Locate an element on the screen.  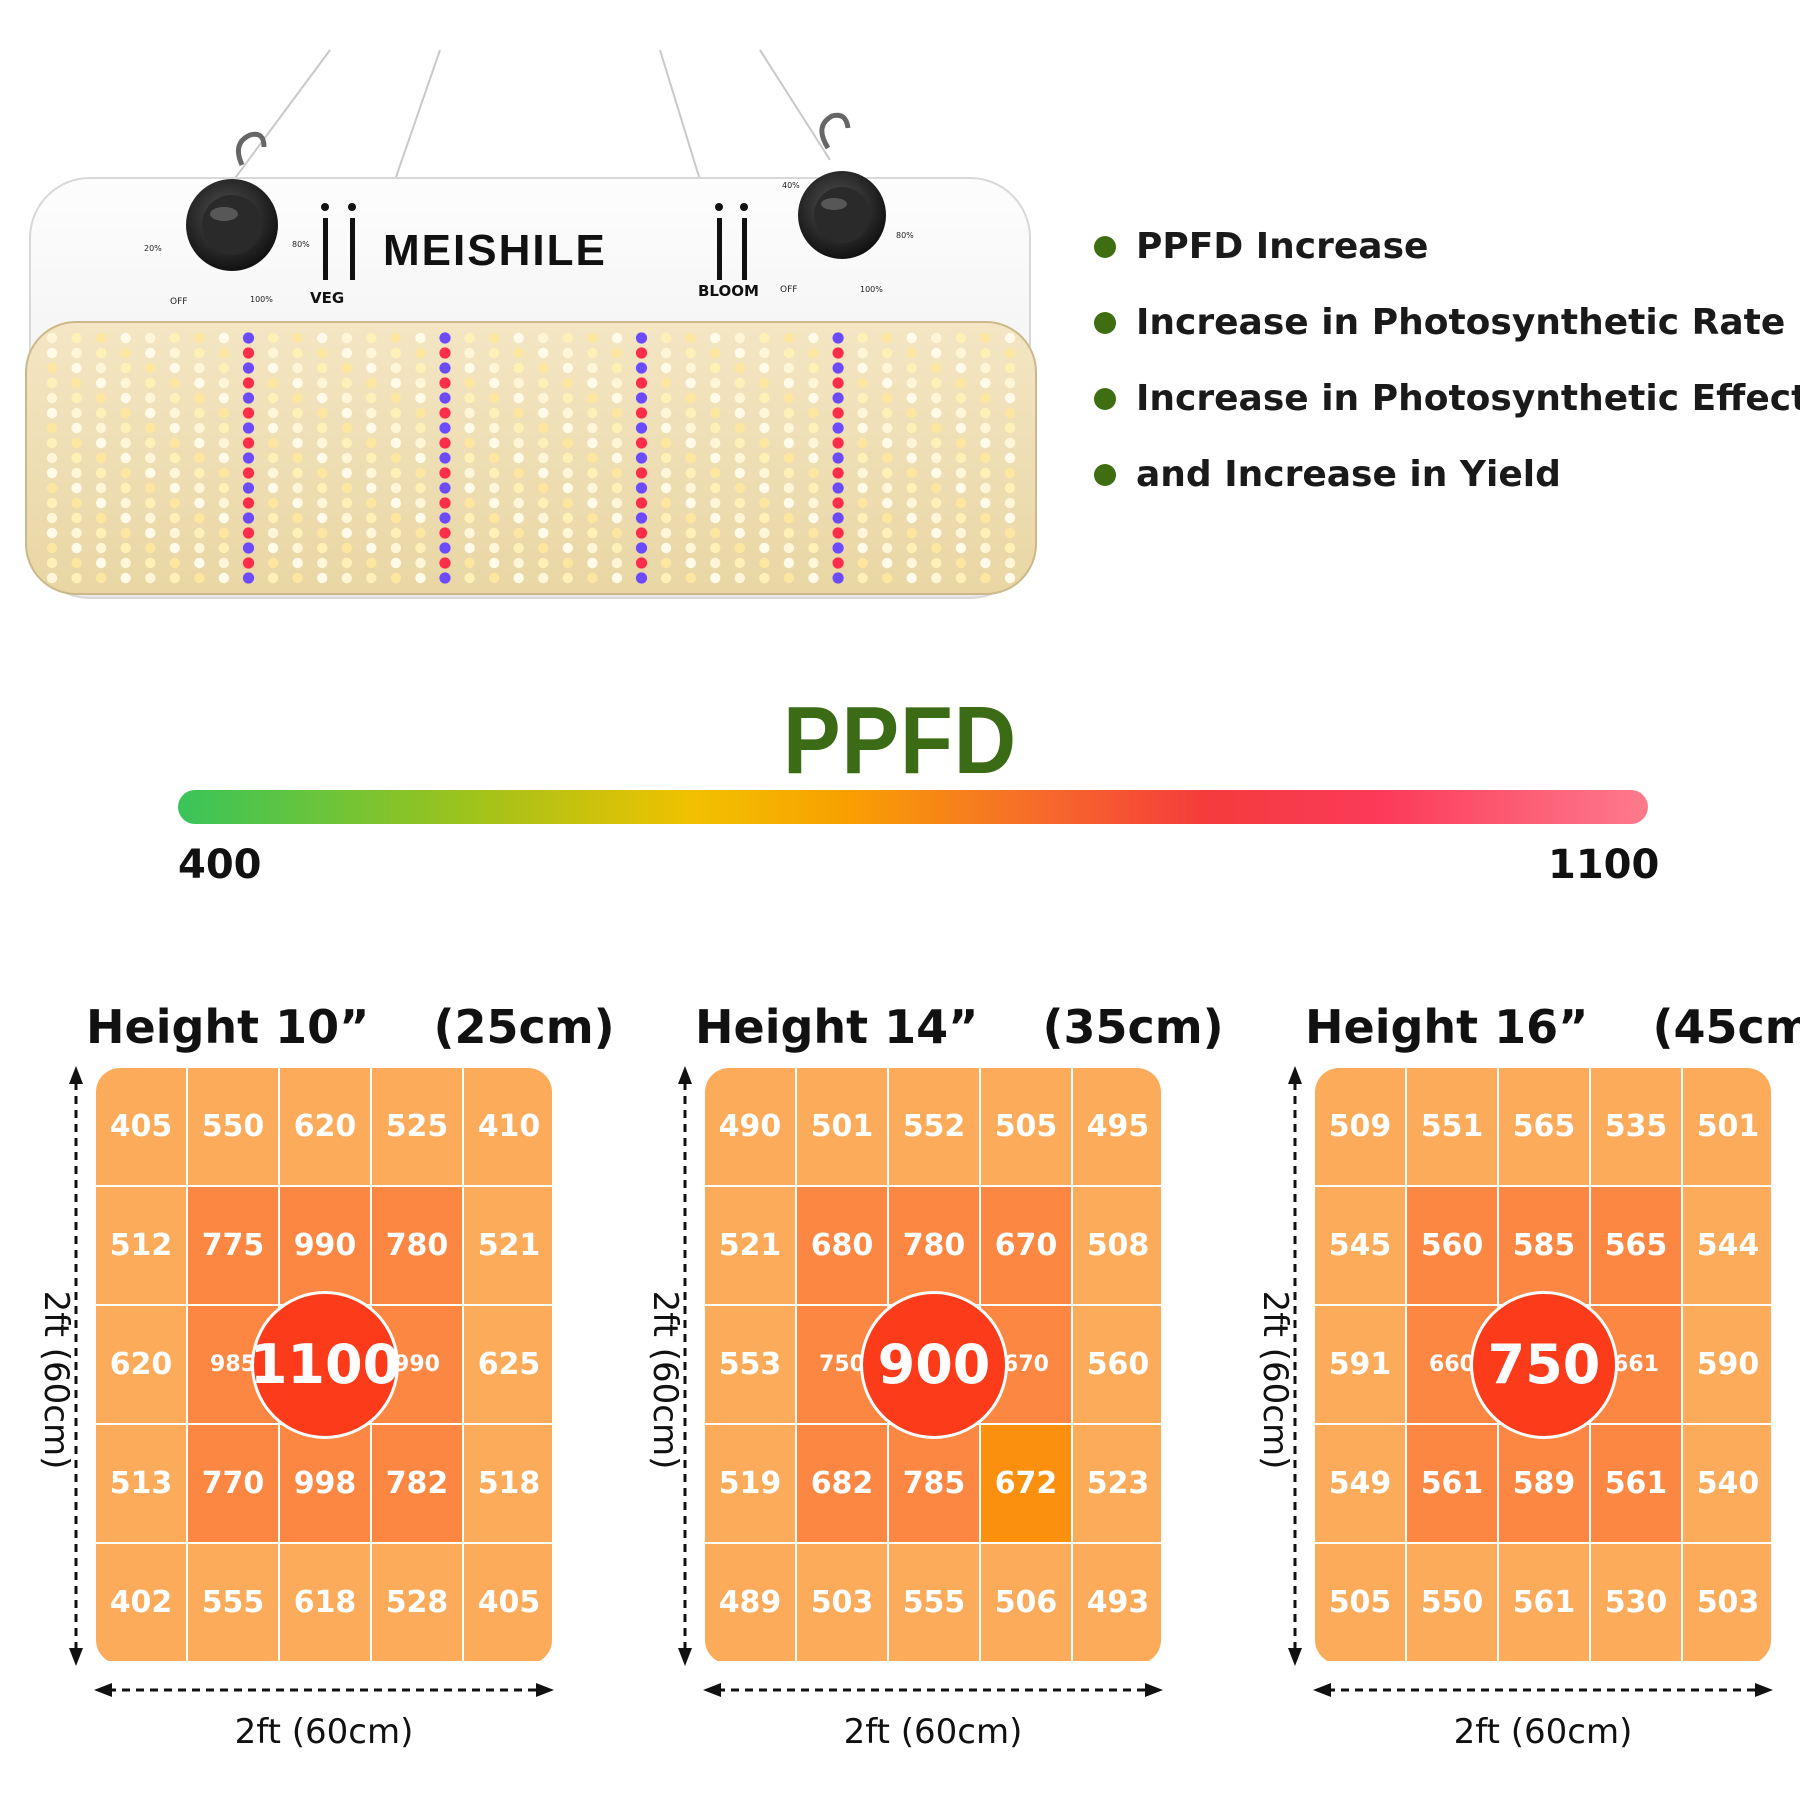
ppfd-cell: 513 is located at coordinates (141, 1483).